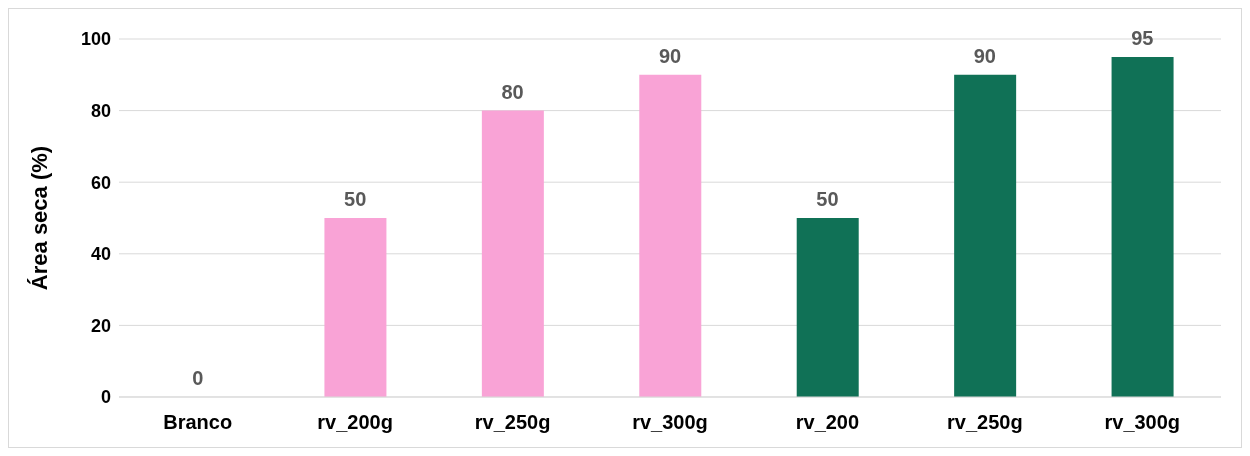  I want to click on y-tick-label: 60, so click(100, 182).